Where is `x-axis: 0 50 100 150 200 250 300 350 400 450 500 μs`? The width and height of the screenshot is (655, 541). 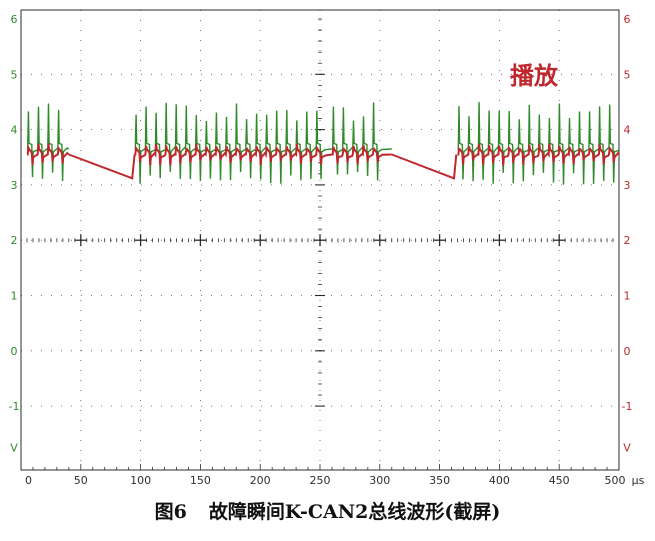 x-axis: 0 50 100 150 200 250 300 350 400 450 500 μs is located at coordinates (335, 480).